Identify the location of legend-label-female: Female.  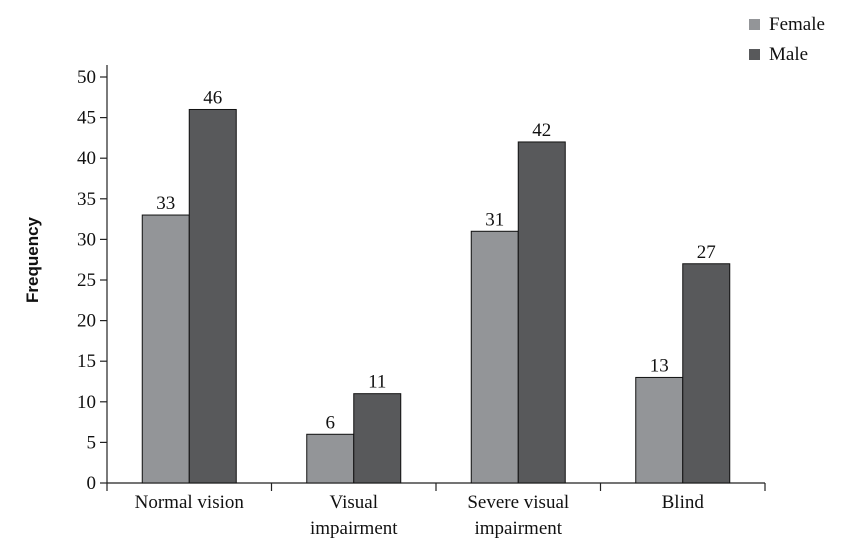
(797, 24).